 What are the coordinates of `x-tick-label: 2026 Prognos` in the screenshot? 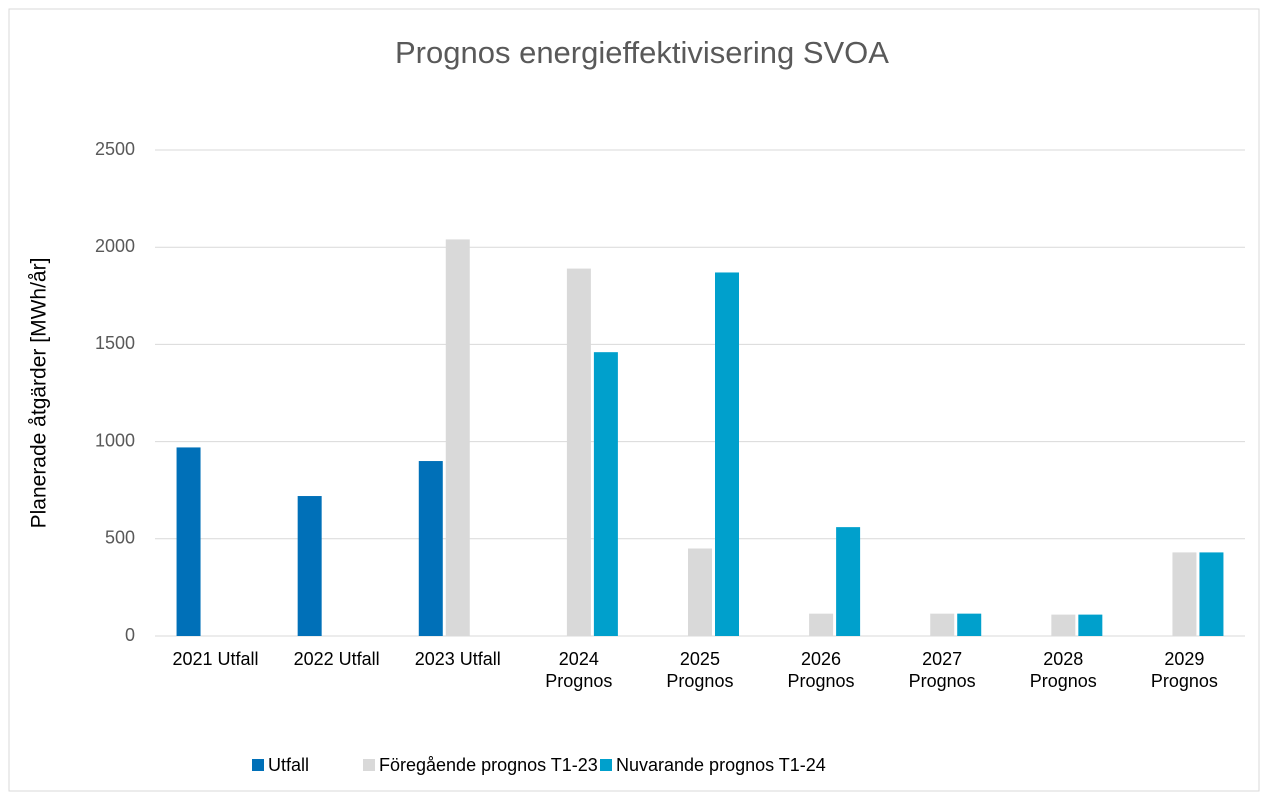 It's located at (821, 670).